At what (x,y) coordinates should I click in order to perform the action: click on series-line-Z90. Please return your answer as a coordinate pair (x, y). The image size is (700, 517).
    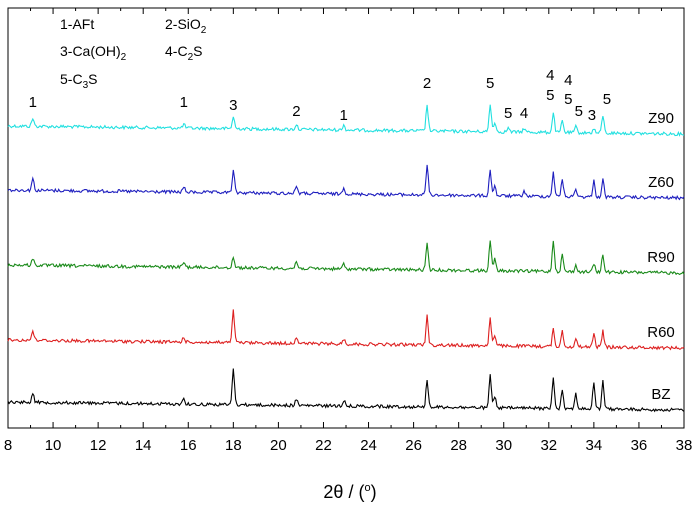
    Looking at the image, I should click on (346, 120).